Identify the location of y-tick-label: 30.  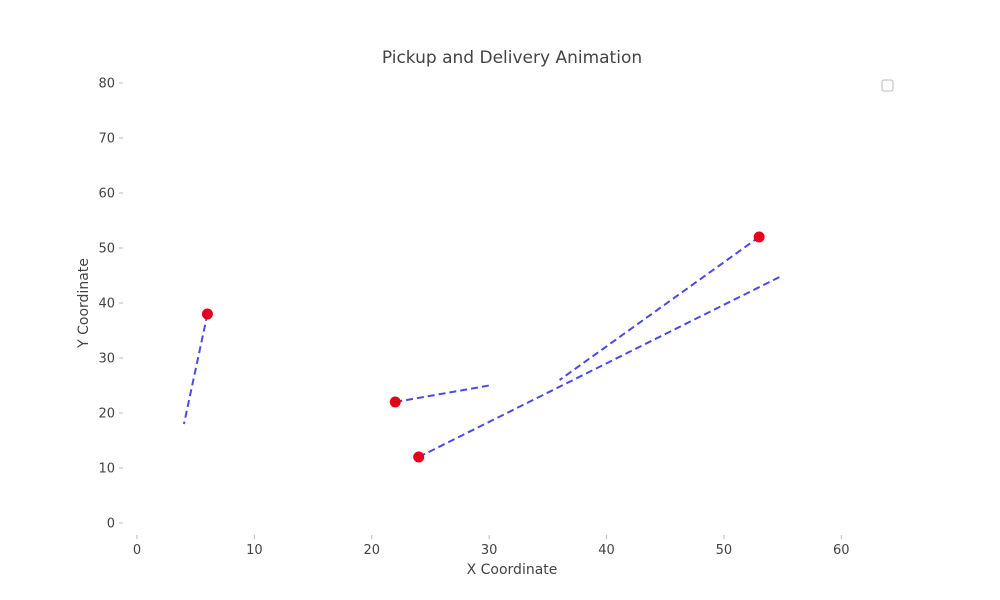
(106, 359).